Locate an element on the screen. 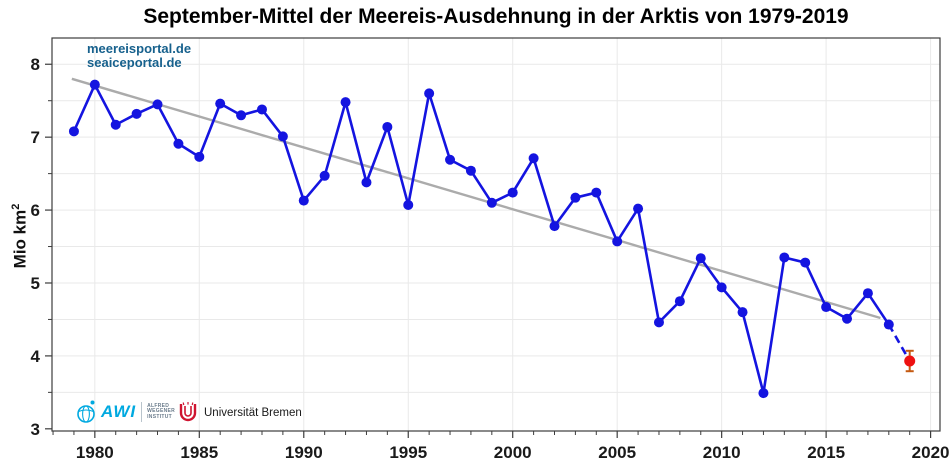  x-tick-label: 1985 is located at coordinates (199, 452).